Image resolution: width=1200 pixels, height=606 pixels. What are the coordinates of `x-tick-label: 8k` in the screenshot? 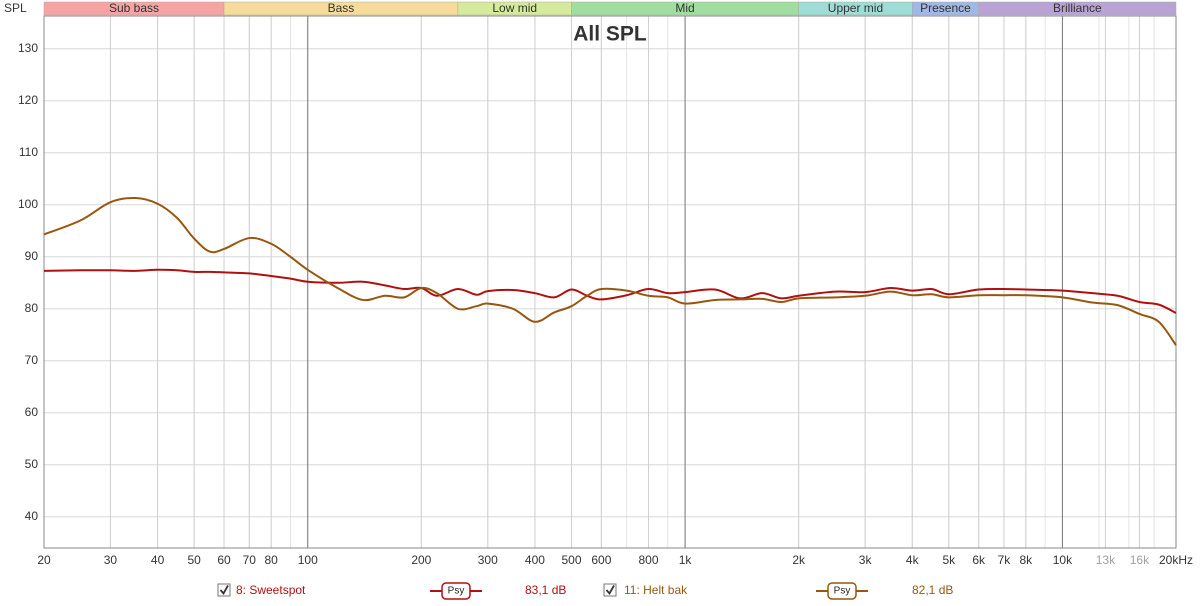 It's located at (1027, 560).